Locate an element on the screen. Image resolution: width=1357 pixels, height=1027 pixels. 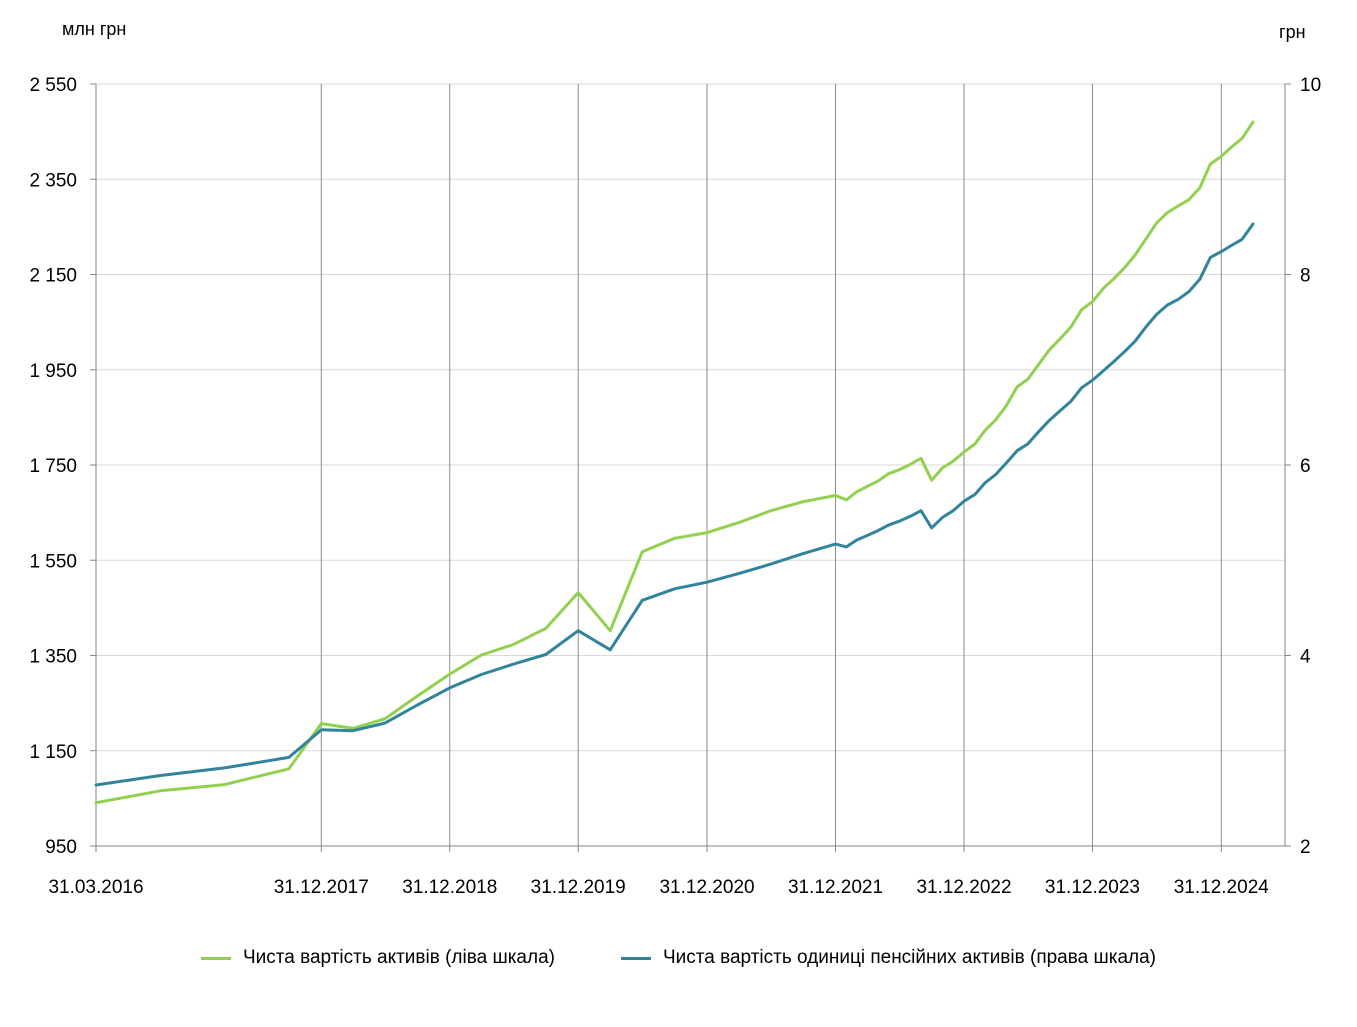
right-axis-ticks: 2 4 6 8 10 is located at coordinates (1310, 466).